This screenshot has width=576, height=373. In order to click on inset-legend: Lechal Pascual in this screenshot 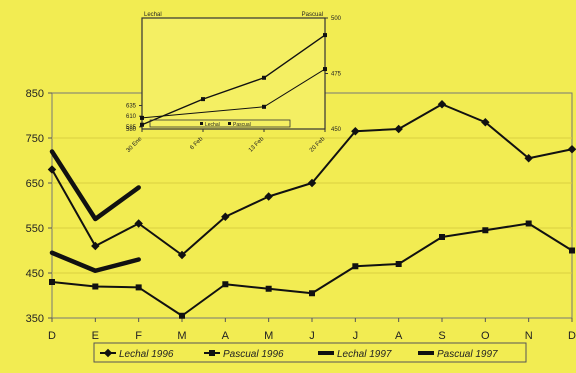, I will do `click(220, 123)`.